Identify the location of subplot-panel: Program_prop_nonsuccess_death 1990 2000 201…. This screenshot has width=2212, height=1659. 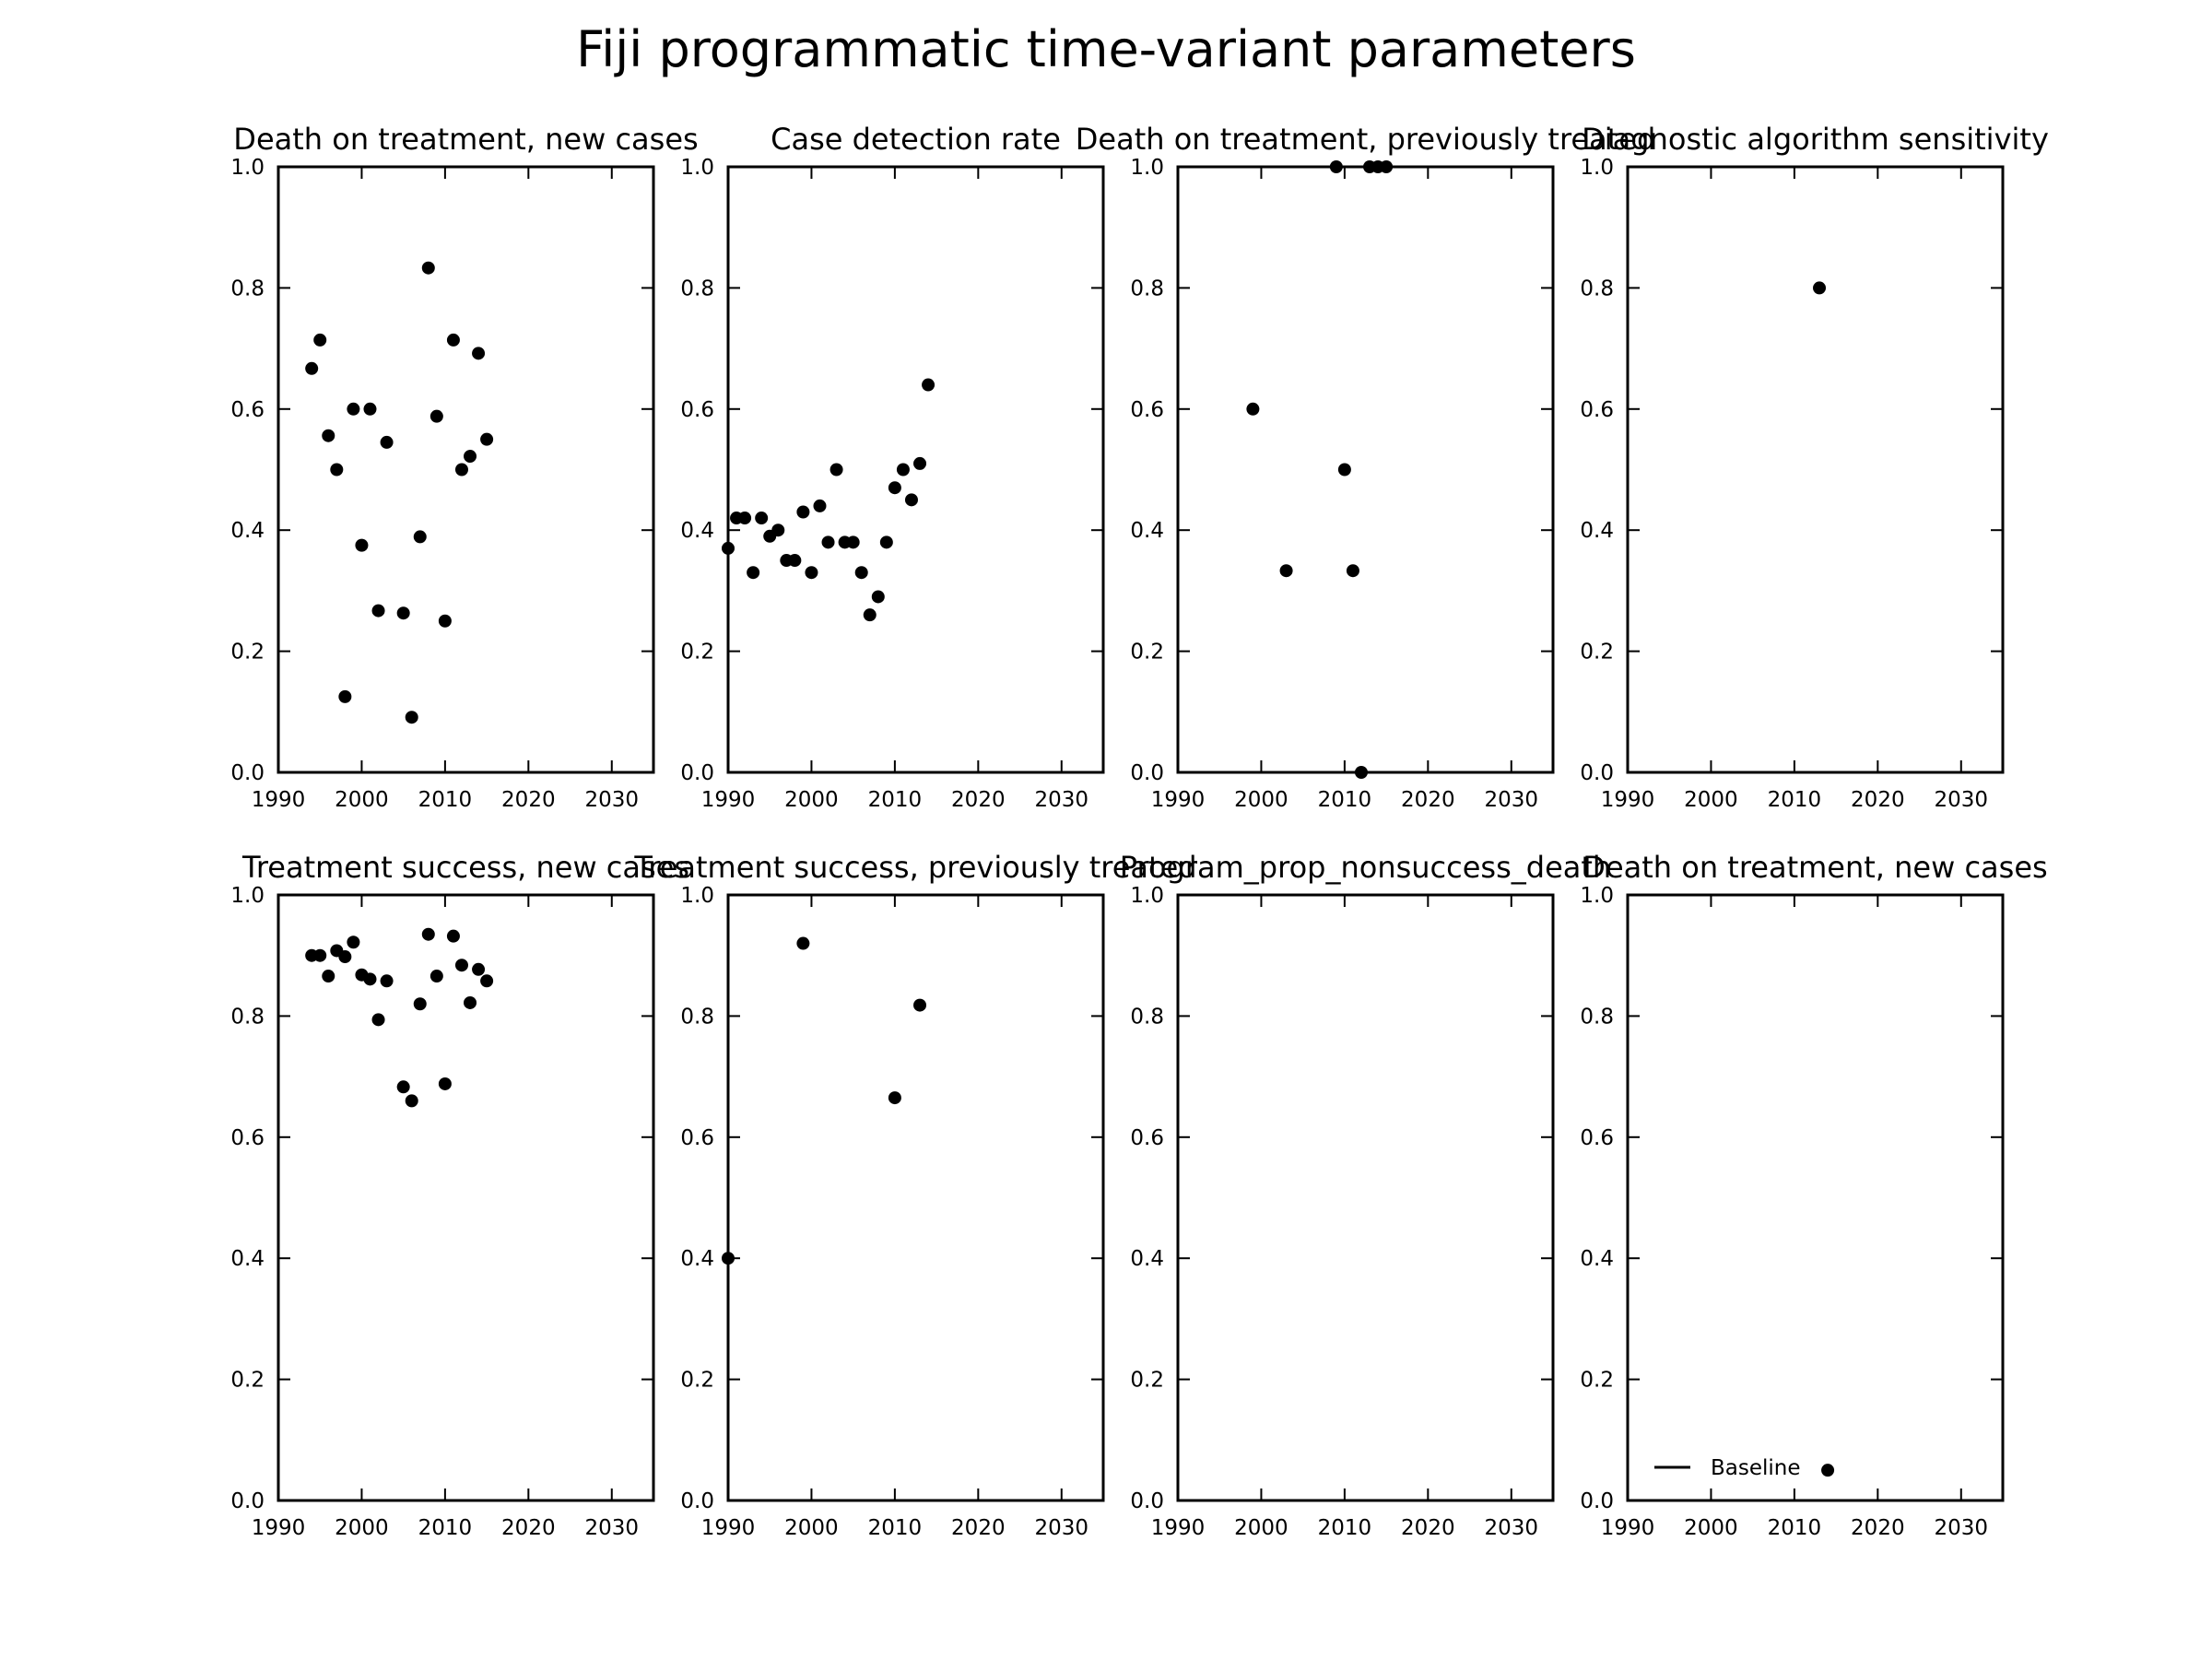
(1365, 1195).